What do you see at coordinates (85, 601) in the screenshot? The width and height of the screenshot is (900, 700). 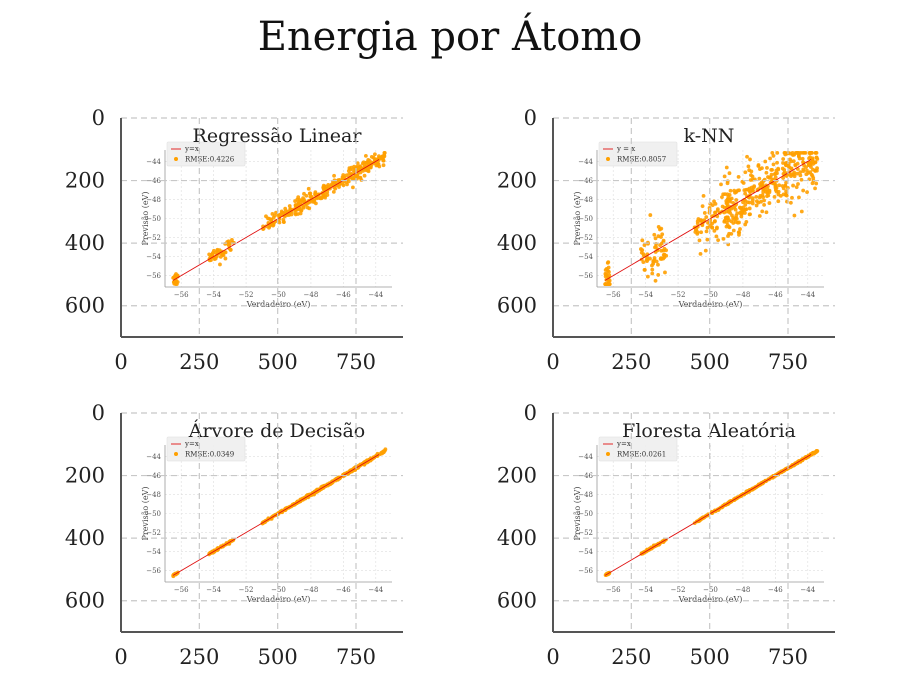 I see `outer-ytick-label: 600` at bounding box center [85, 601].